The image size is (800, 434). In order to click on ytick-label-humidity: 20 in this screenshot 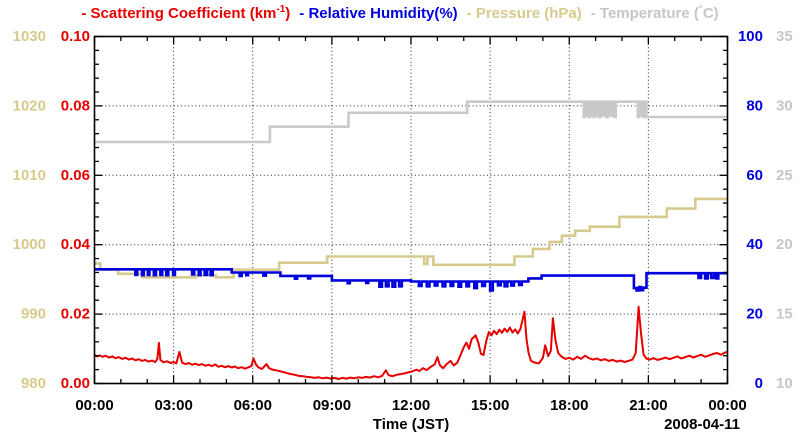, I will do `click(754, 314)`.